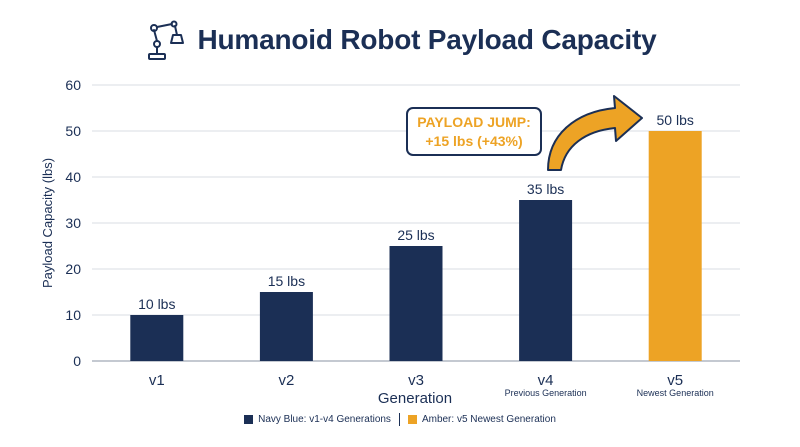  What do you see at coordinates (474, 122) in the screenshot?
I see `annotation-line1: PAYLOAD JUMP:` at bounding box center [474, 122].